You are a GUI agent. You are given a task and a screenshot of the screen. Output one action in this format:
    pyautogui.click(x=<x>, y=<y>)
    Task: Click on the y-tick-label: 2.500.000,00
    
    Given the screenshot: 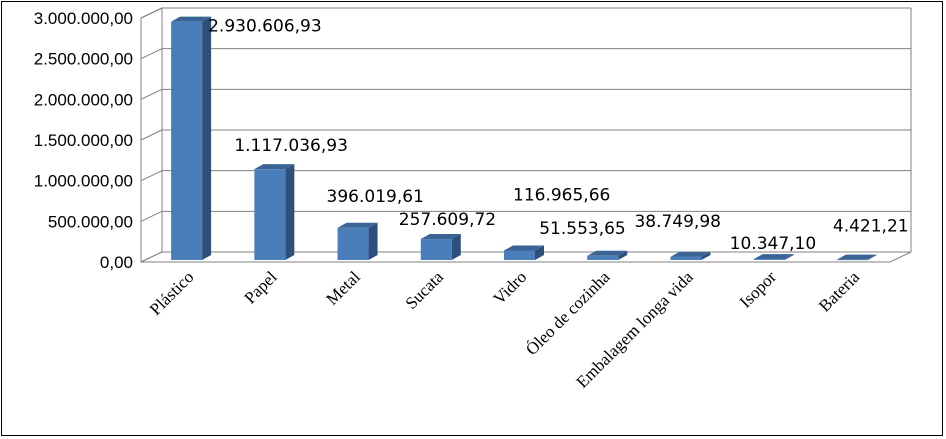 What is the action you would take?
    pyautogui.click(x=83, y=59)
    